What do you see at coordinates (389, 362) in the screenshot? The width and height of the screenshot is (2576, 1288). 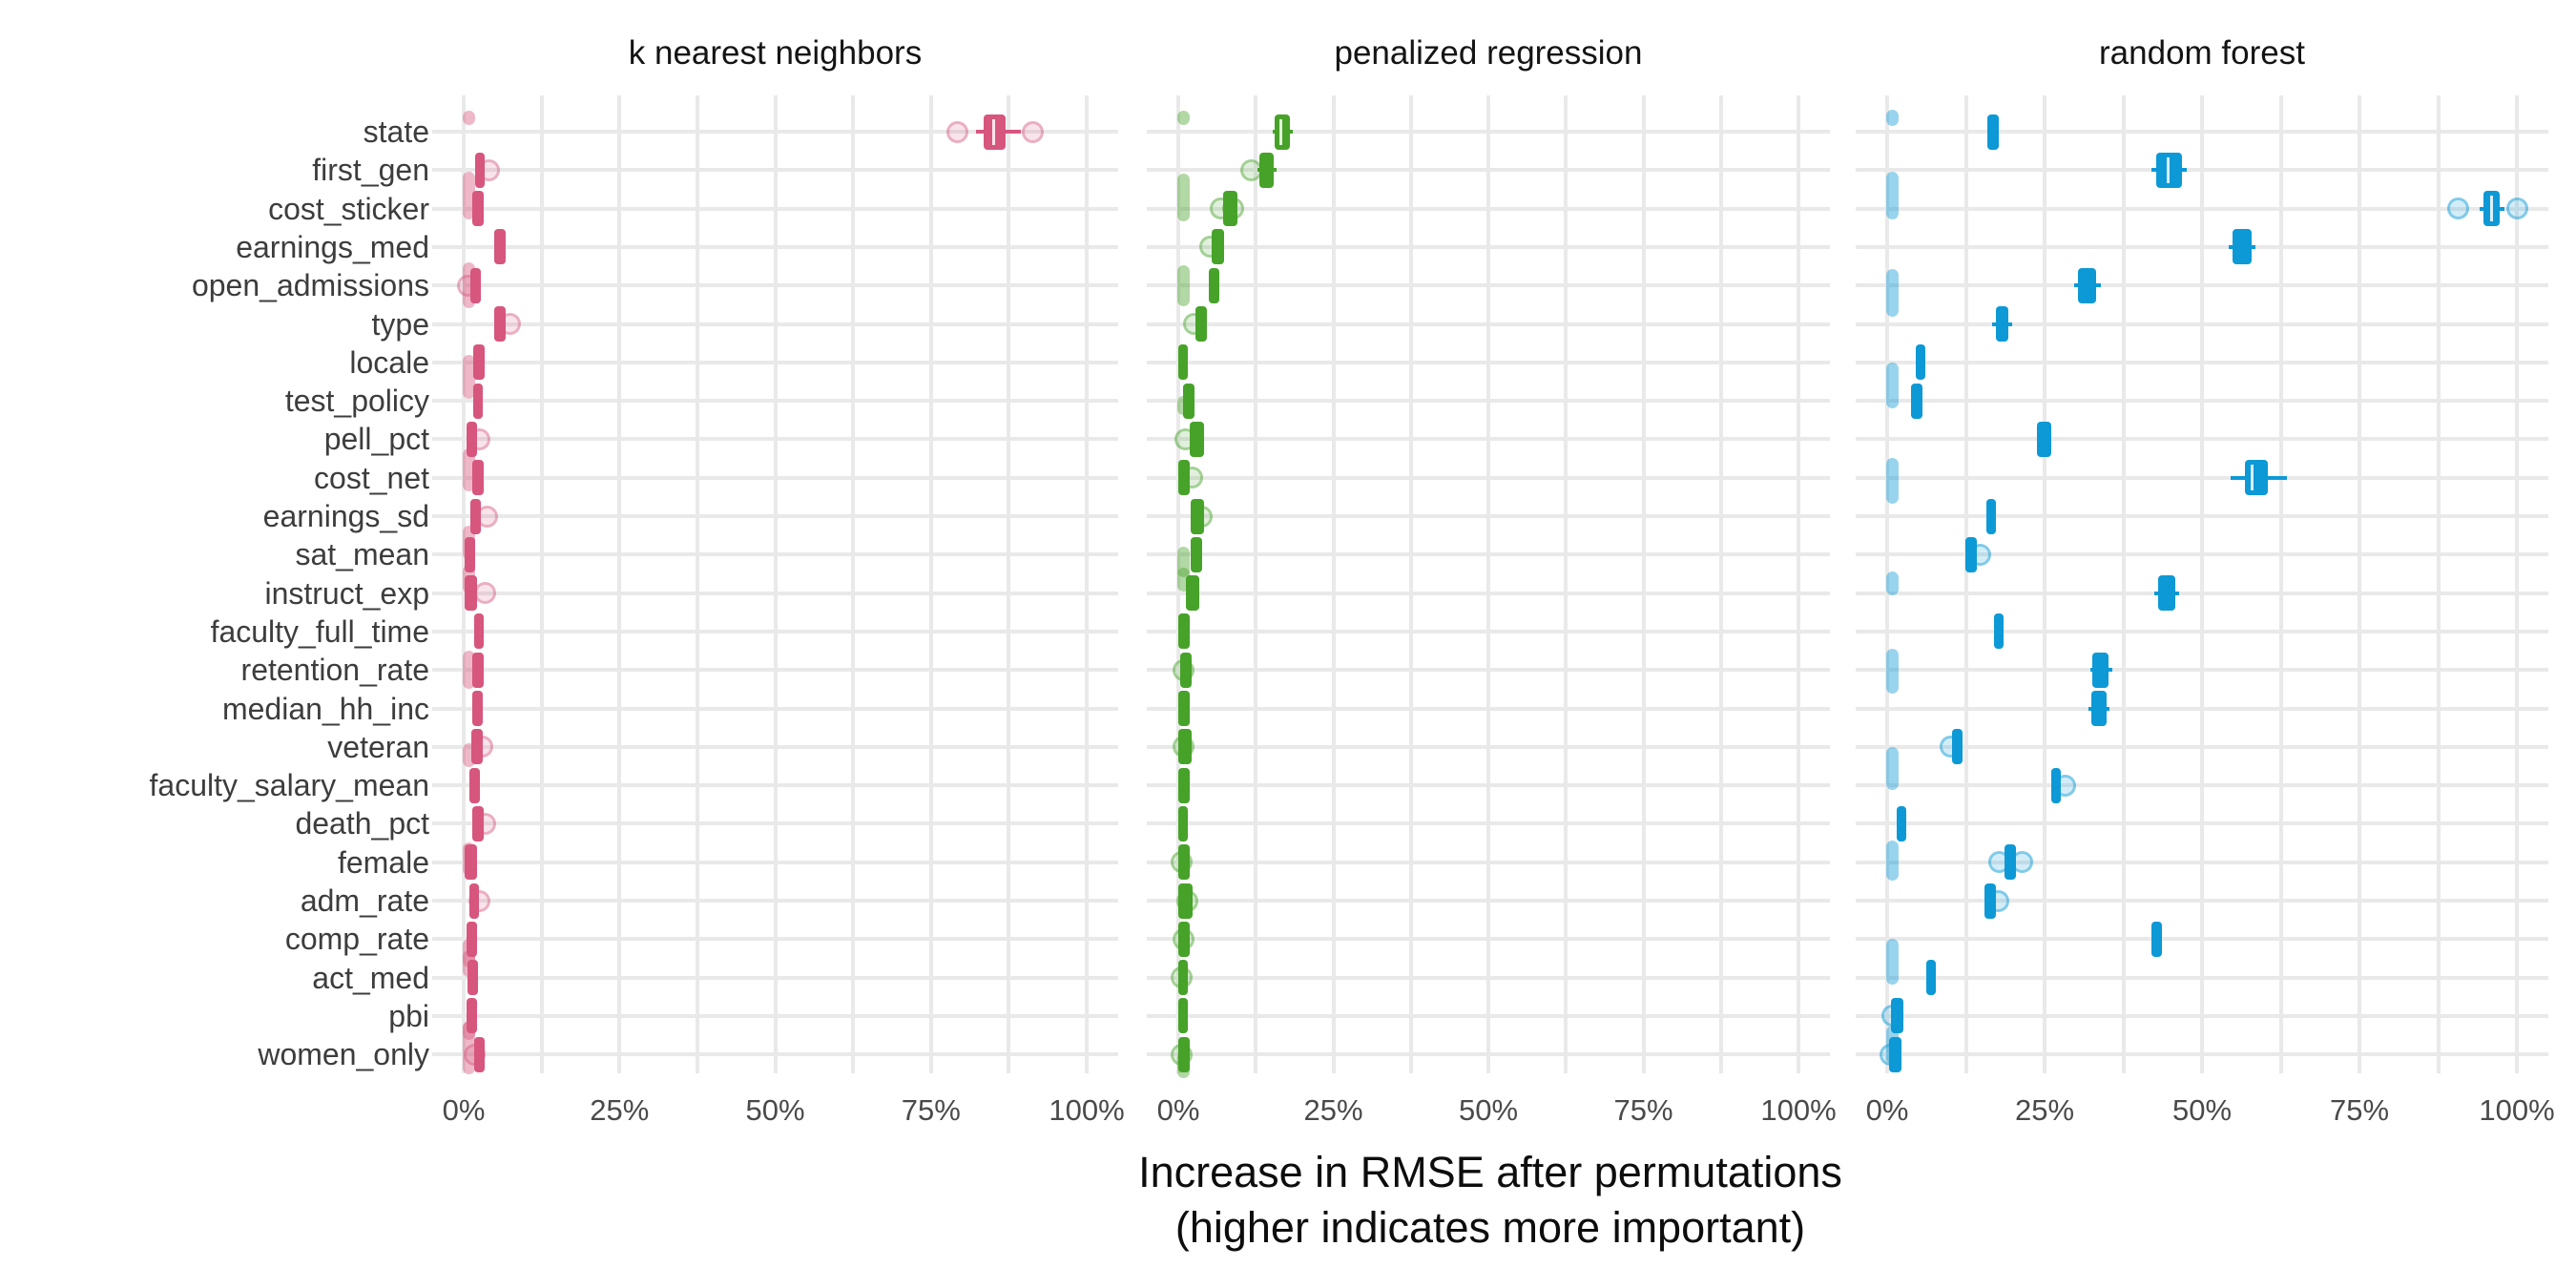 I see `y-axis-label-locale: locale` at bounding box center [389, 362].